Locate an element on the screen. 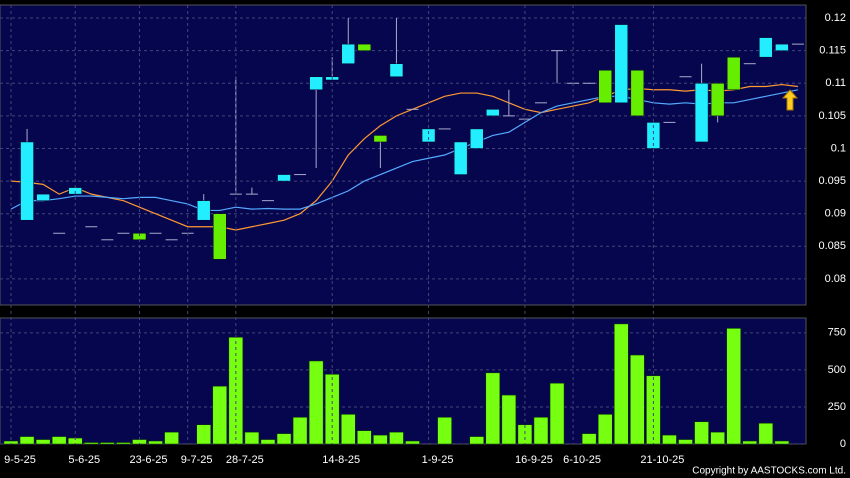 This screenshot has height=478, width=850. y-tick-label: 0.12 is located at coordinates (835, 18).